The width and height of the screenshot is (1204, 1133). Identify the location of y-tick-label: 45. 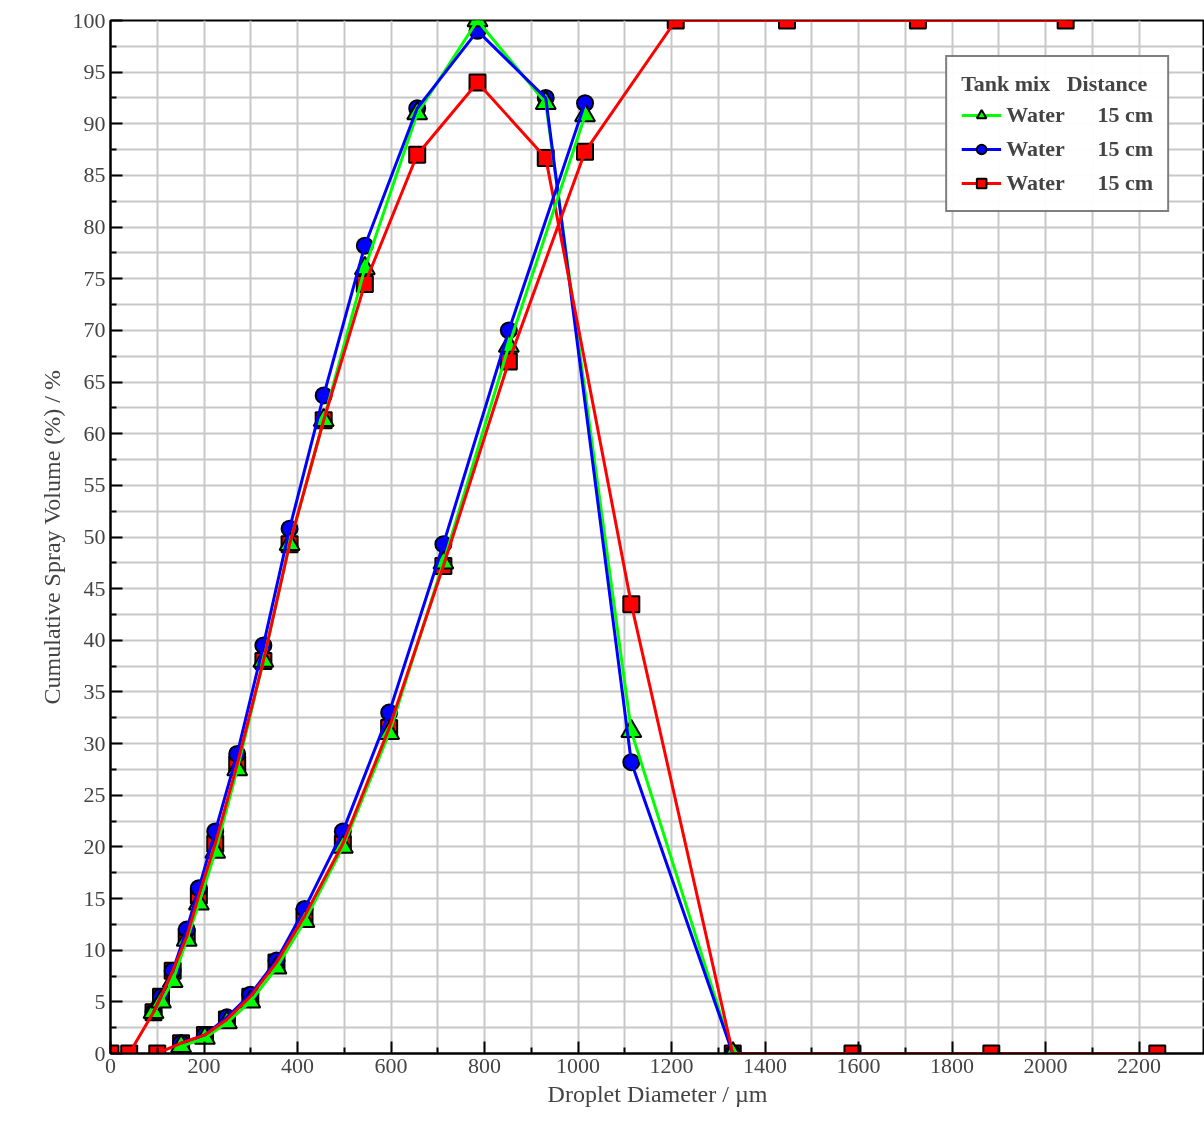
(94, 588).